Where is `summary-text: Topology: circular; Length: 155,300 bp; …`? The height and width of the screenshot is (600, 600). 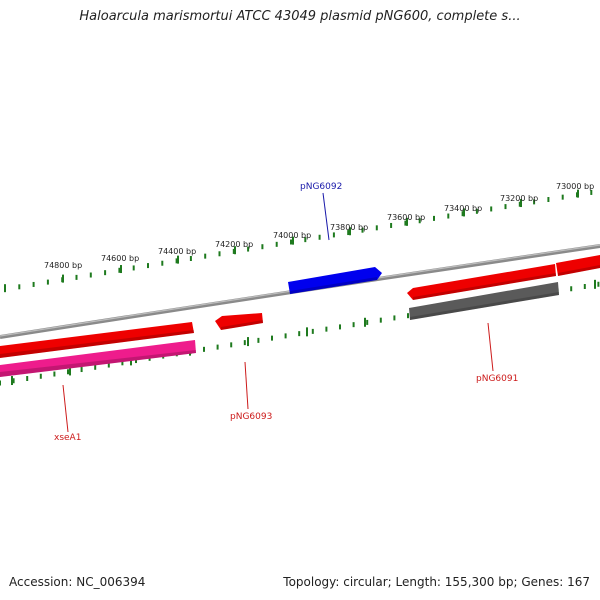 summary-text: Topology: circular; Length: 155,300 bp; … is located at coordinates (436, 582).